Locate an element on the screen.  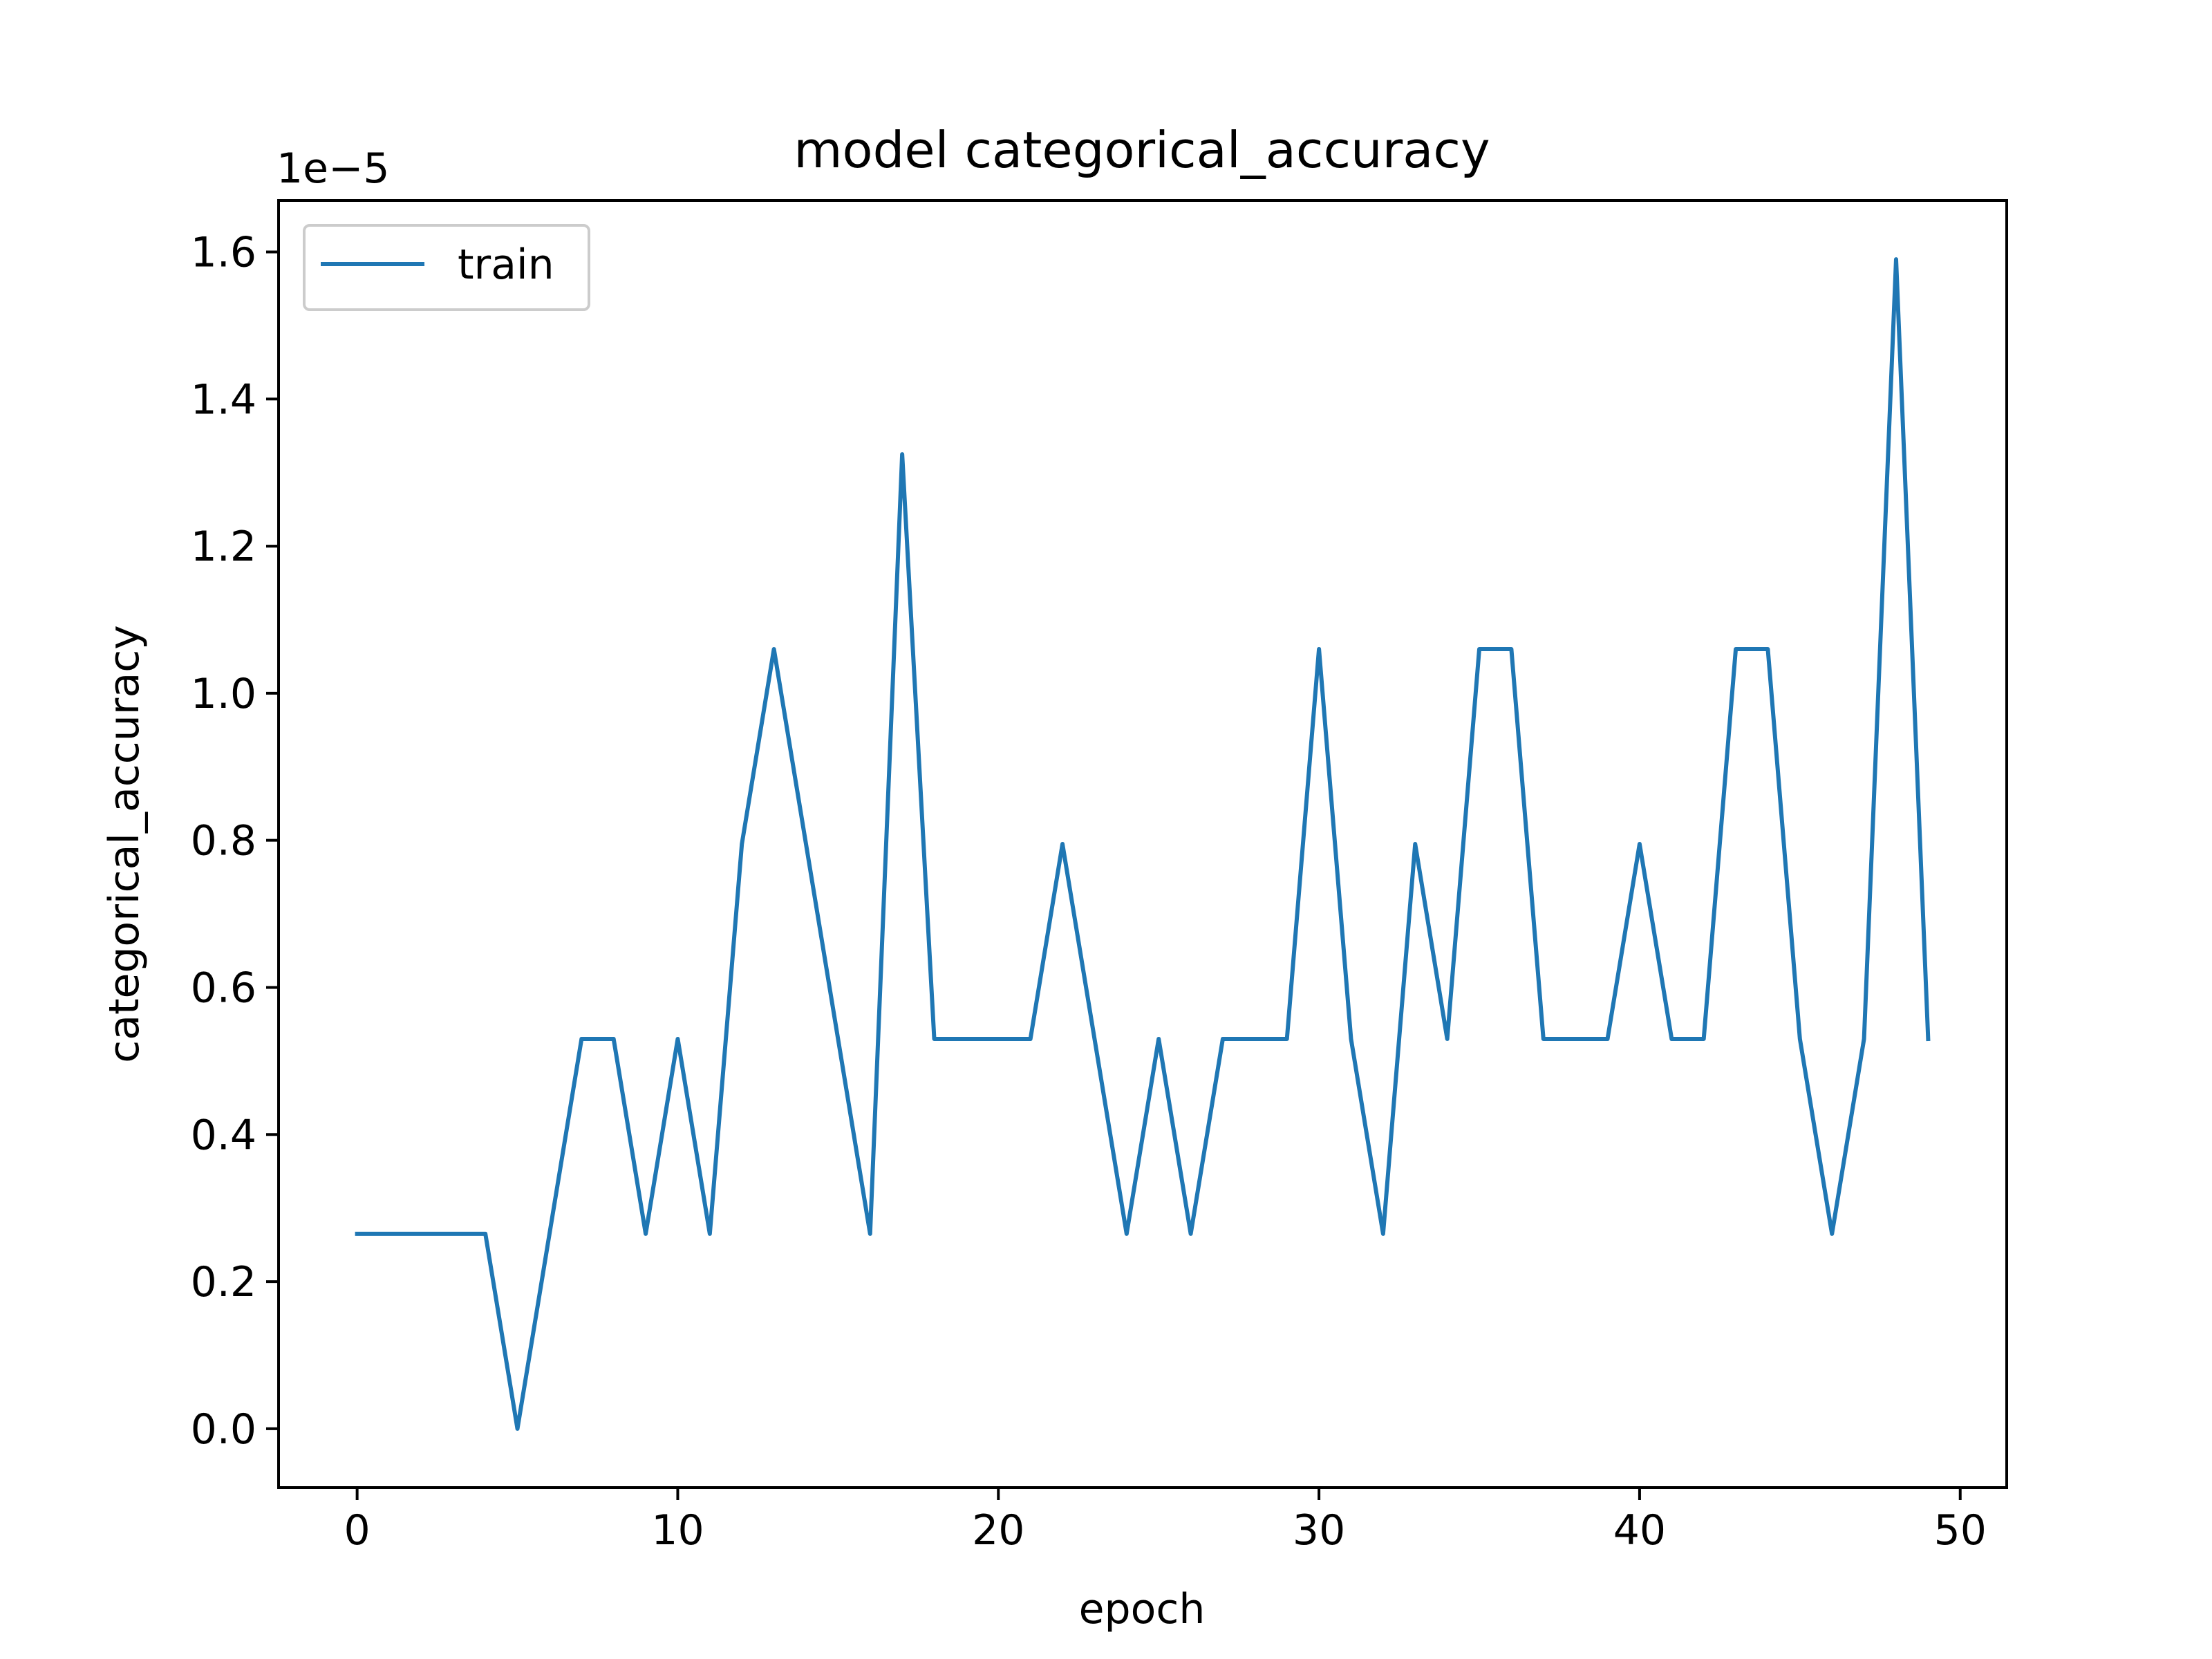
legend: train is located at coordinates (446, 267).